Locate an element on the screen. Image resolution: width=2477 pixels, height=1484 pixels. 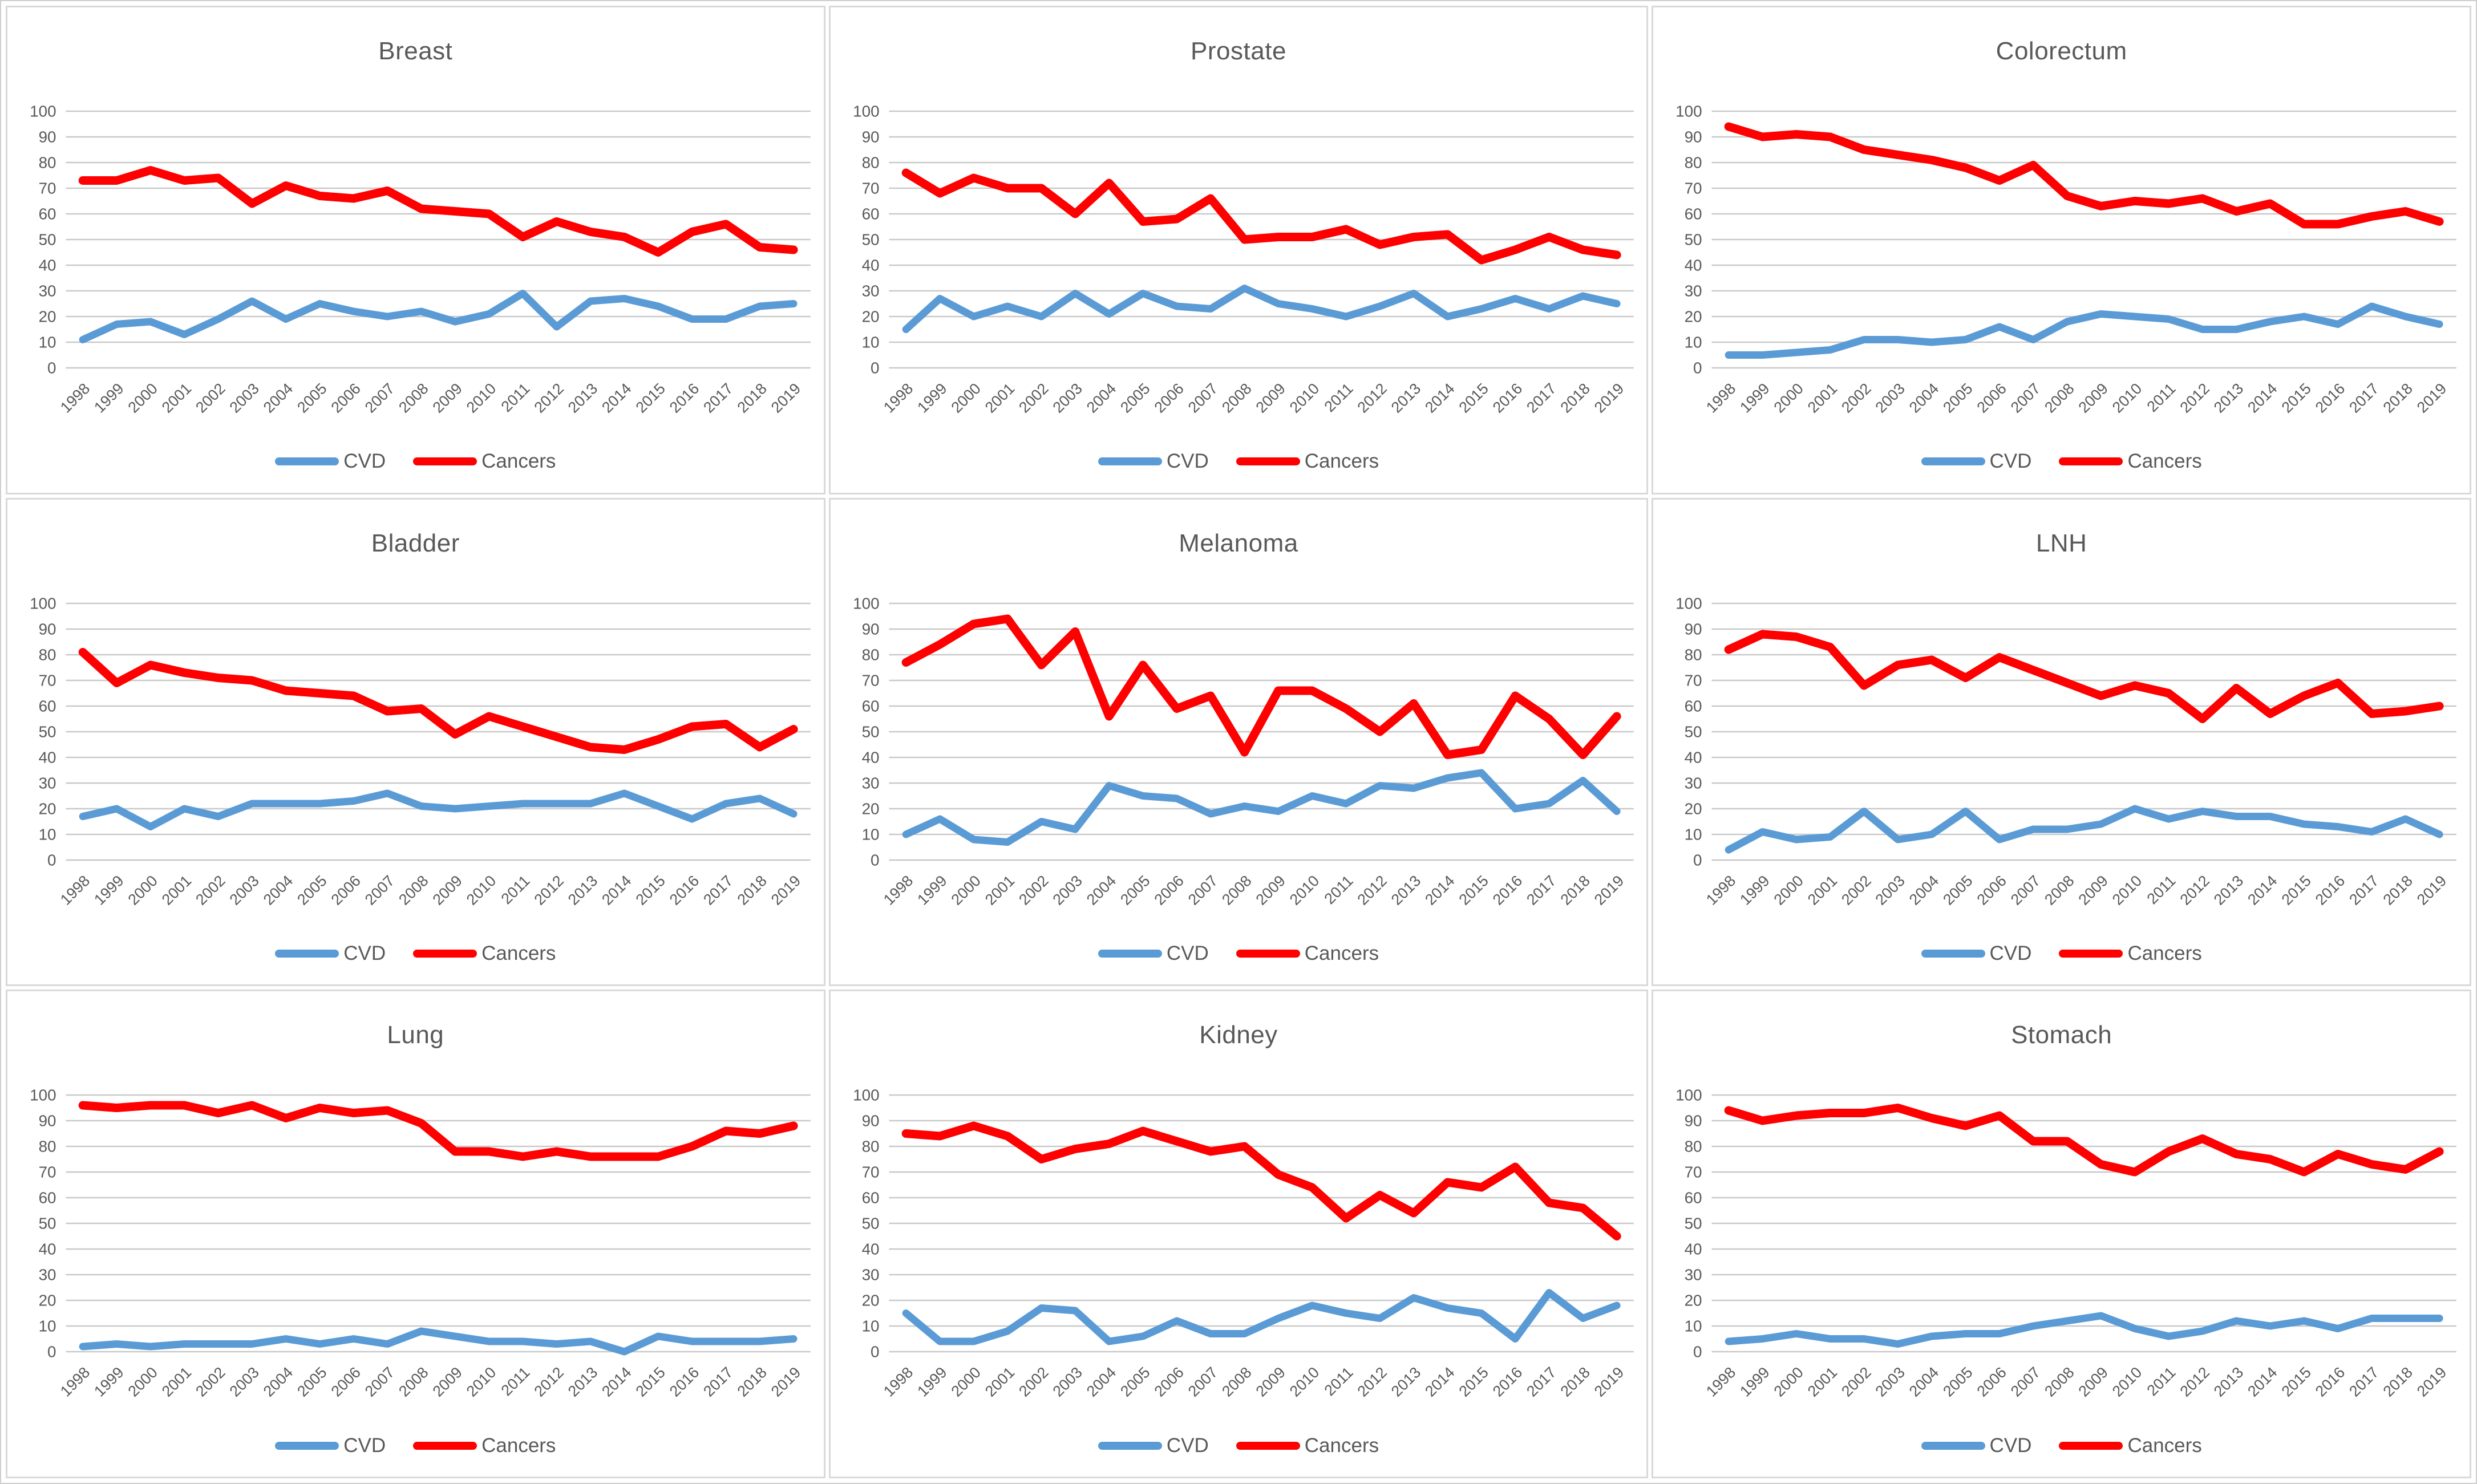
svg-text: 2007 is located at coordinates (380, 891).